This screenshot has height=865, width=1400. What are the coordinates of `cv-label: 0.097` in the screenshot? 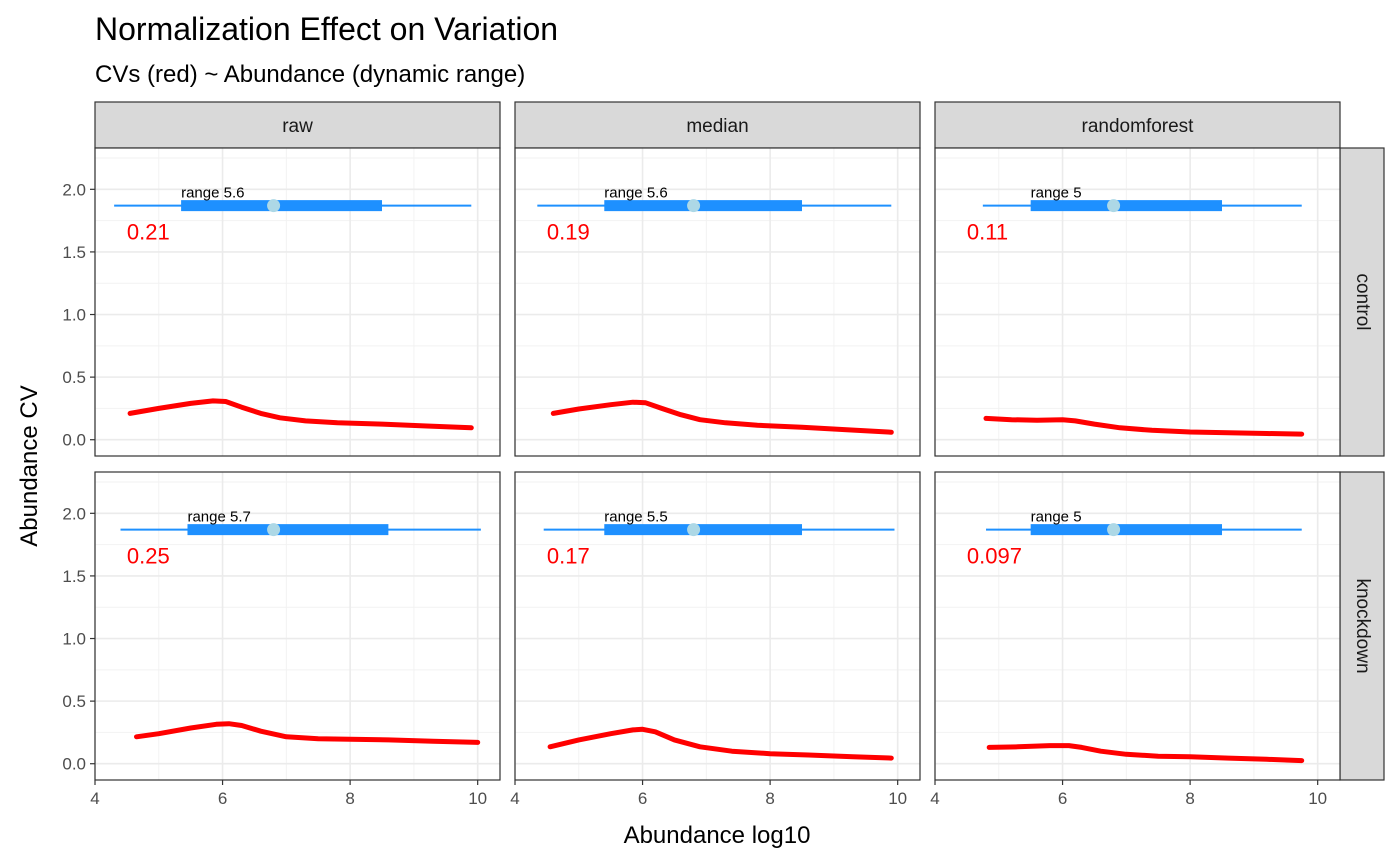 It's located at (994, 555).